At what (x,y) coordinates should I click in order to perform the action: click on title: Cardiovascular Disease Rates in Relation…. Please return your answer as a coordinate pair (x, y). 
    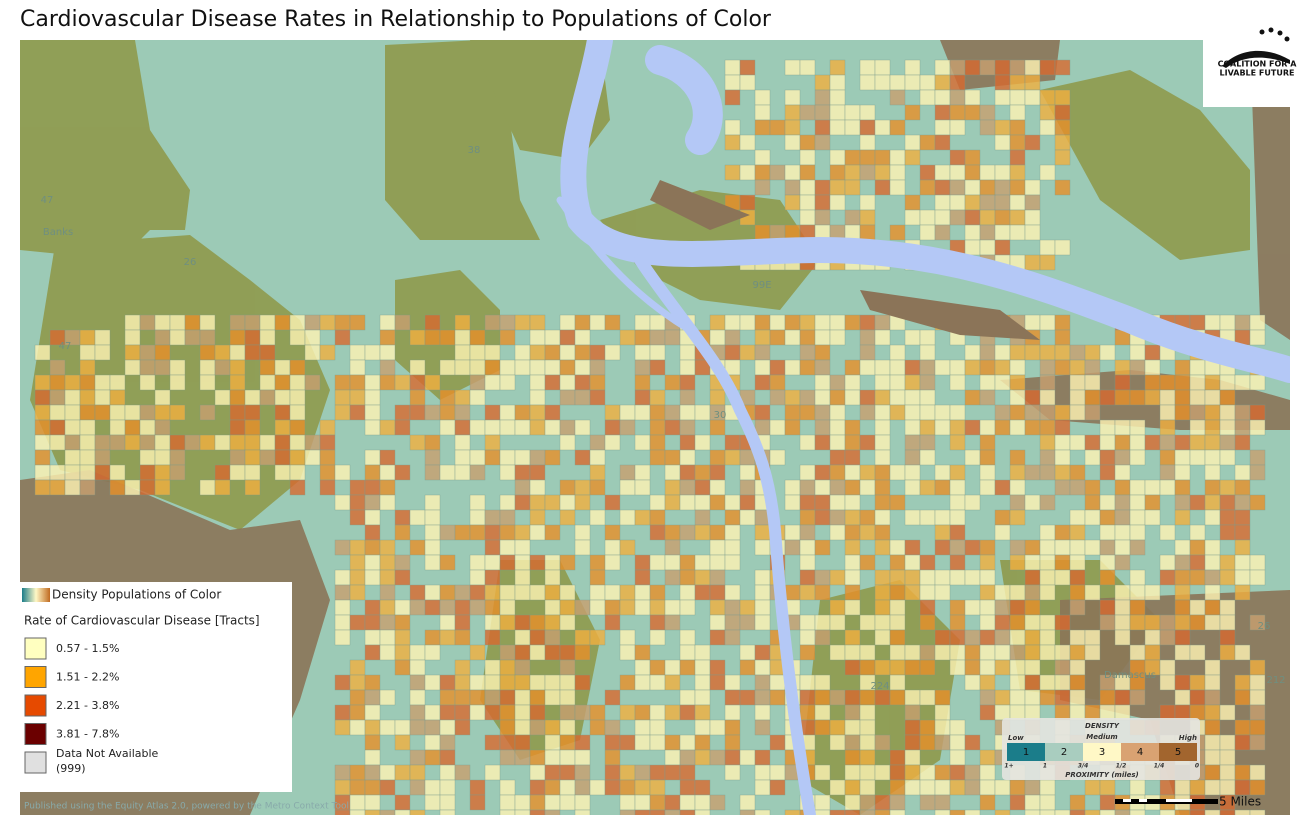
    Looking at the image, I should click on (396, 19).